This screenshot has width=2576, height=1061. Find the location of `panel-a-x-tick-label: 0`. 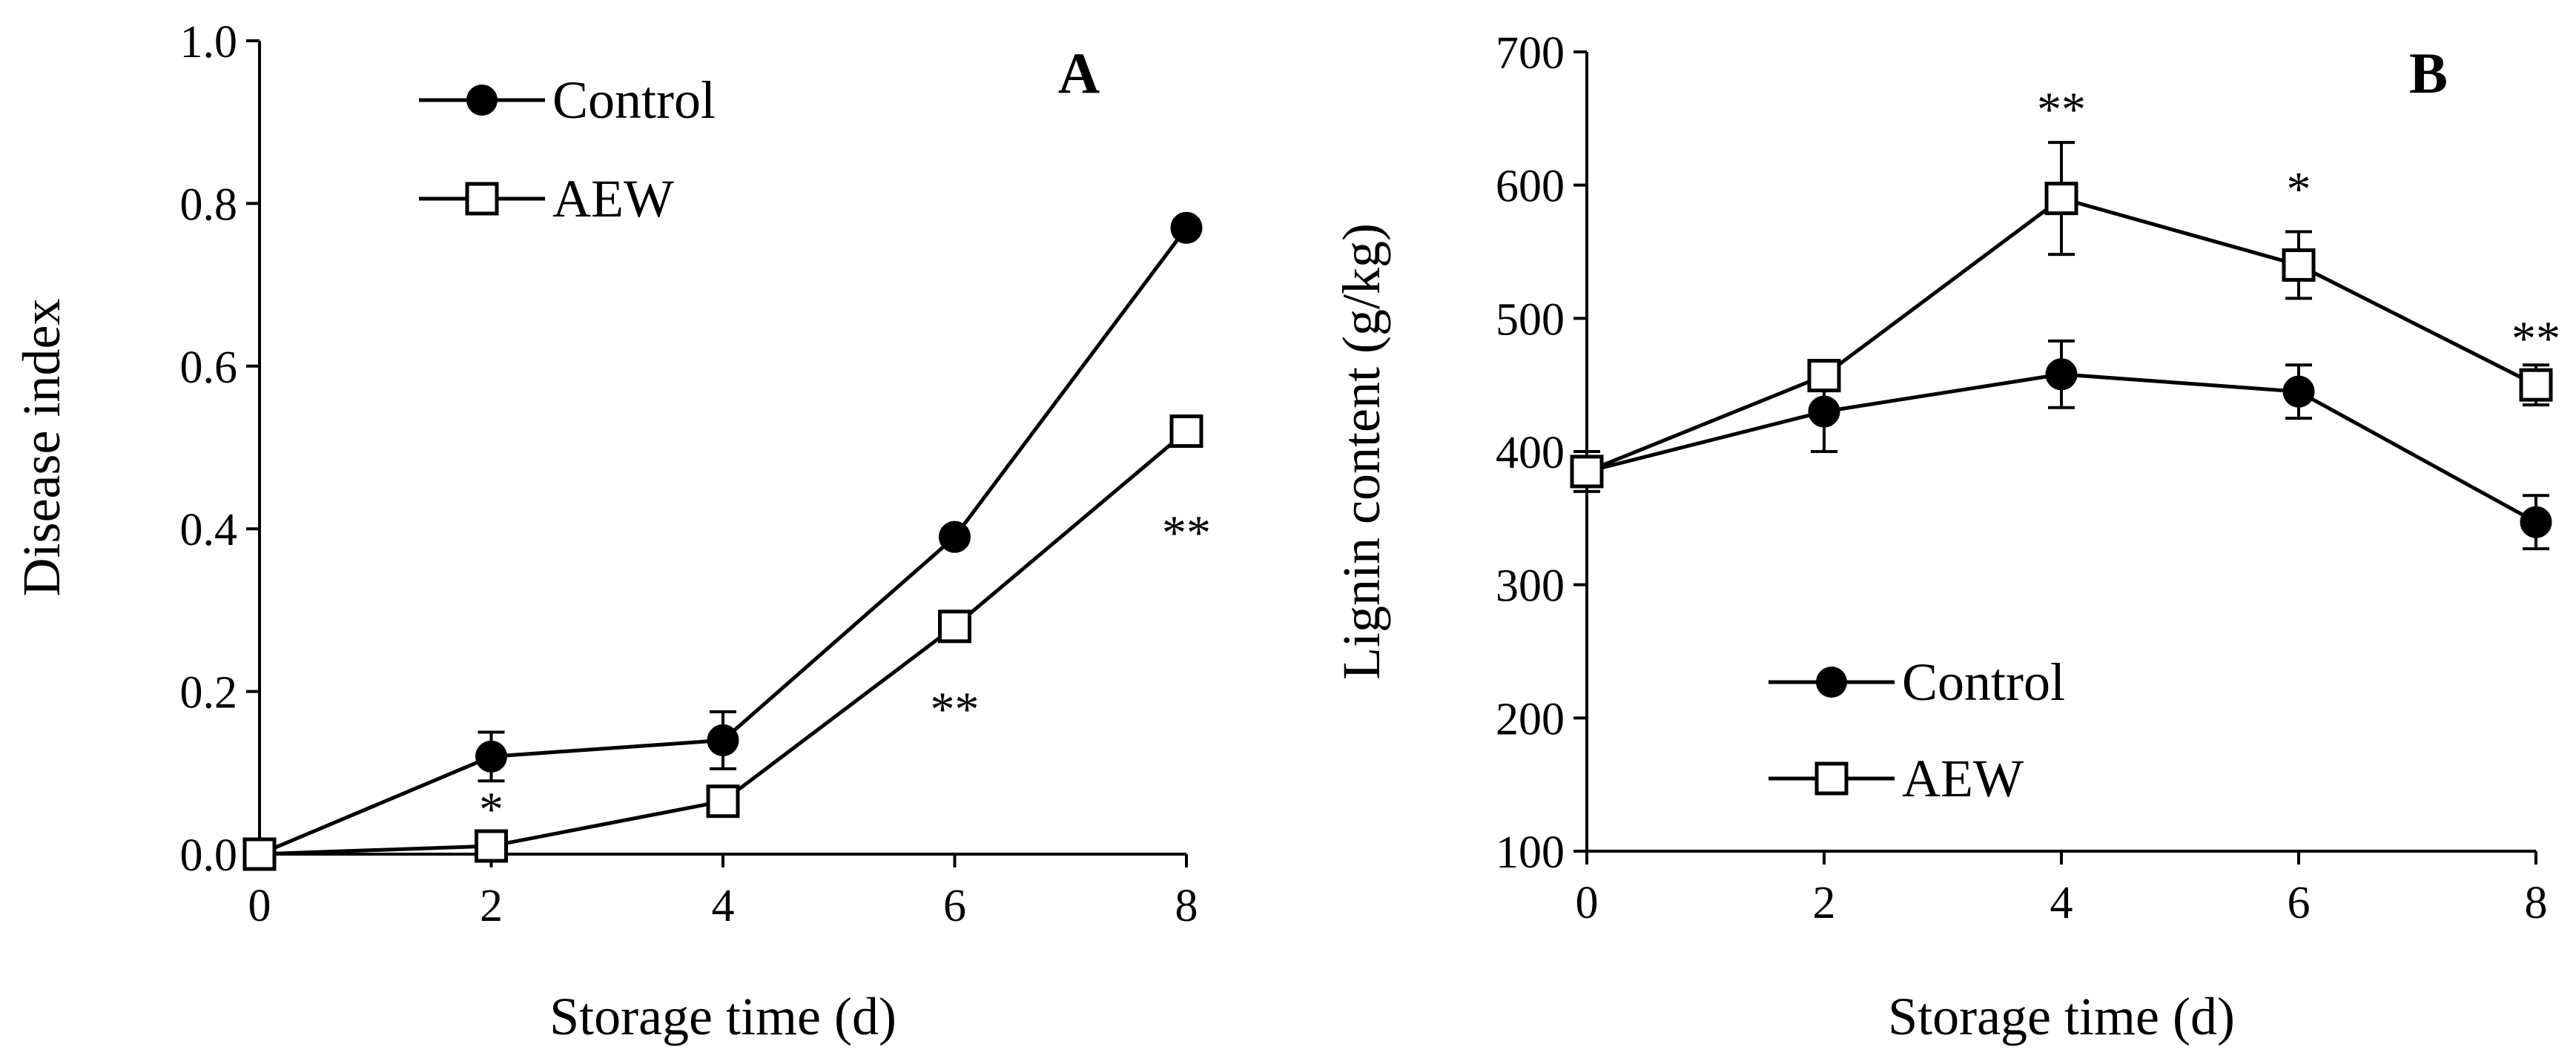

panel-a-x-tick-label: 0 is located at coordinates (259, 906).